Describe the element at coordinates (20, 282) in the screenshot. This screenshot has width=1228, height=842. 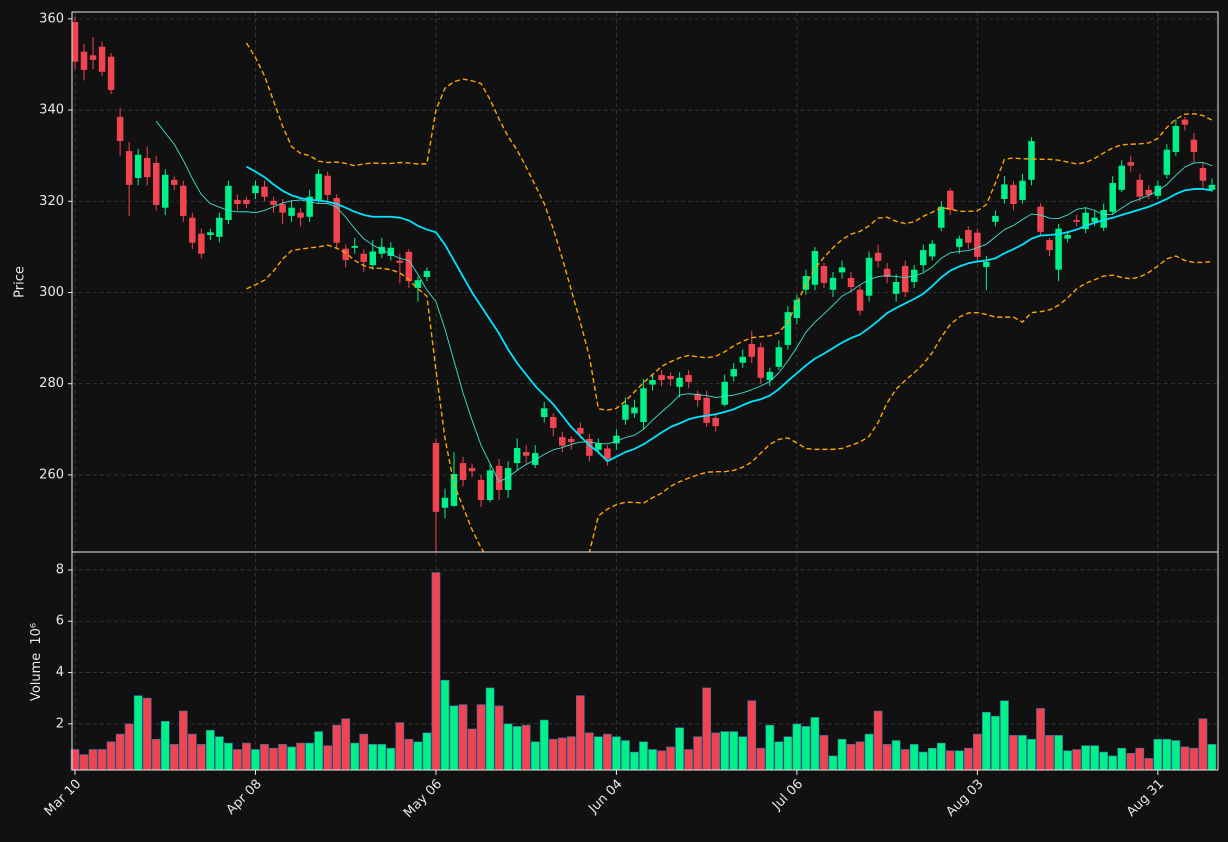
I see `price-axis-label: Price` at that location.